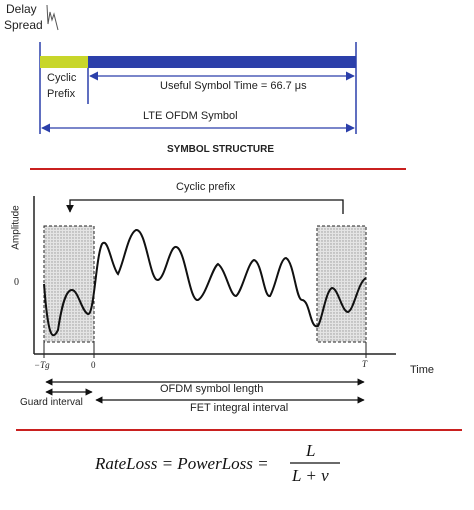 This screenshot has height=510, width=474. I want to click on amplitude-label: Amplitude, so click(16, 227).